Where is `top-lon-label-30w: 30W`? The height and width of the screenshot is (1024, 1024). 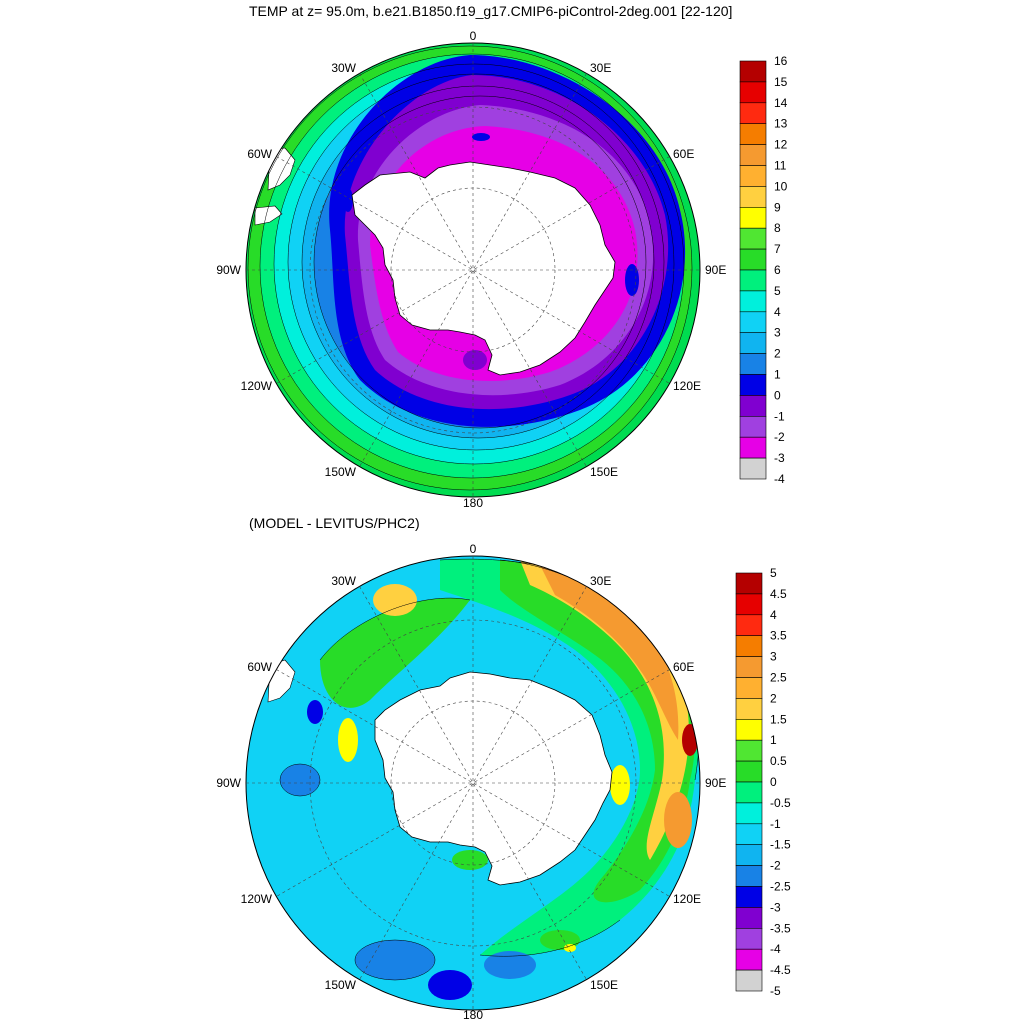 top-lon-label-30w: 30W is located at coordinates (343, 68).